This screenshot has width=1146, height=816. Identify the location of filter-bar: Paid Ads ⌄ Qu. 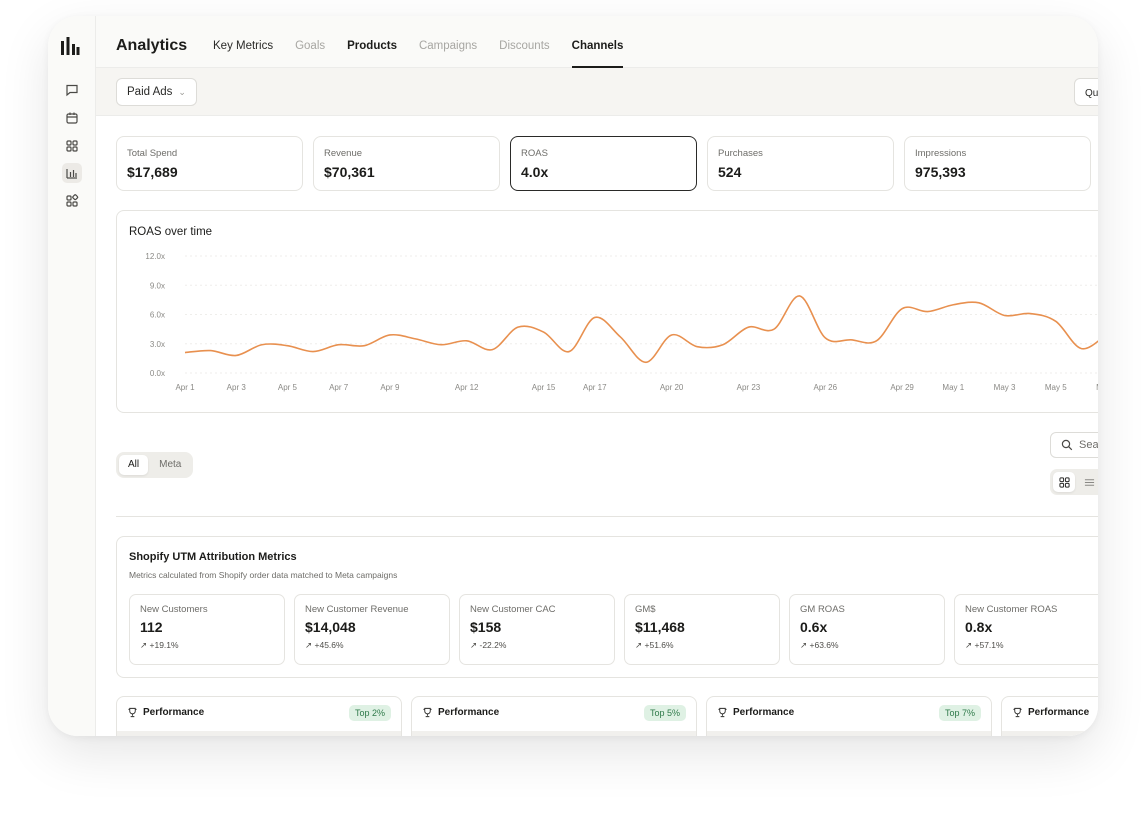
(597, 92).